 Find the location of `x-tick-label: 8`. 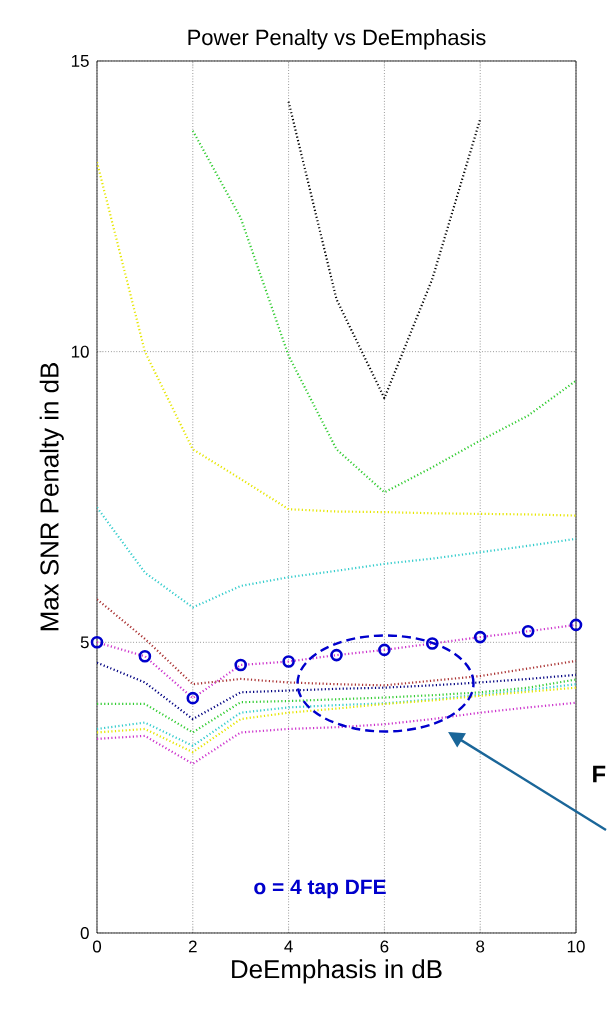

x-tick-label: 8 is located at coordinates (480, 946).